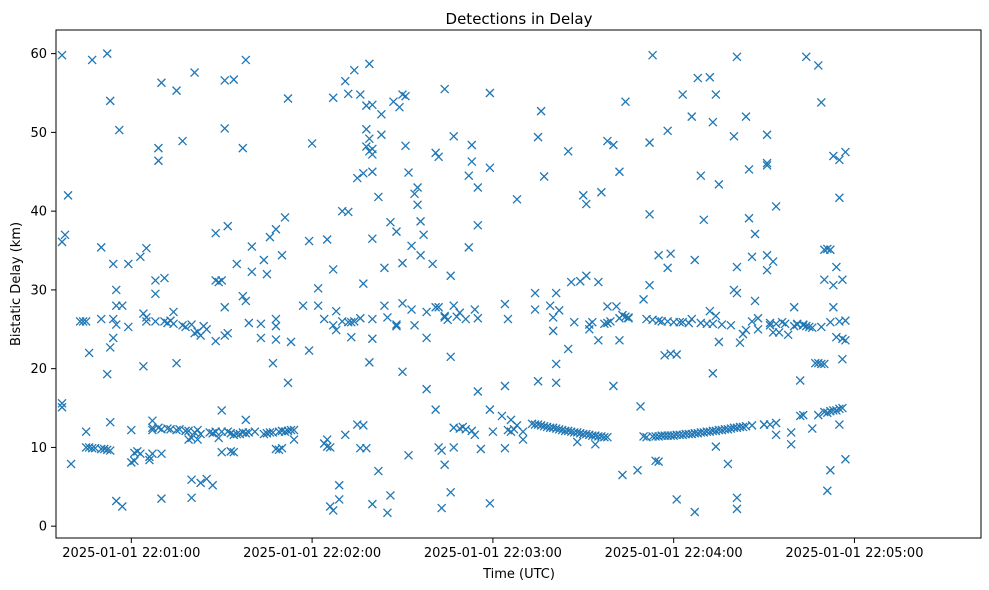 This screenshot has width=989, height=590. I want to click on x-tick-label: 2025-01-01 22:04:00, so click(674, 553).